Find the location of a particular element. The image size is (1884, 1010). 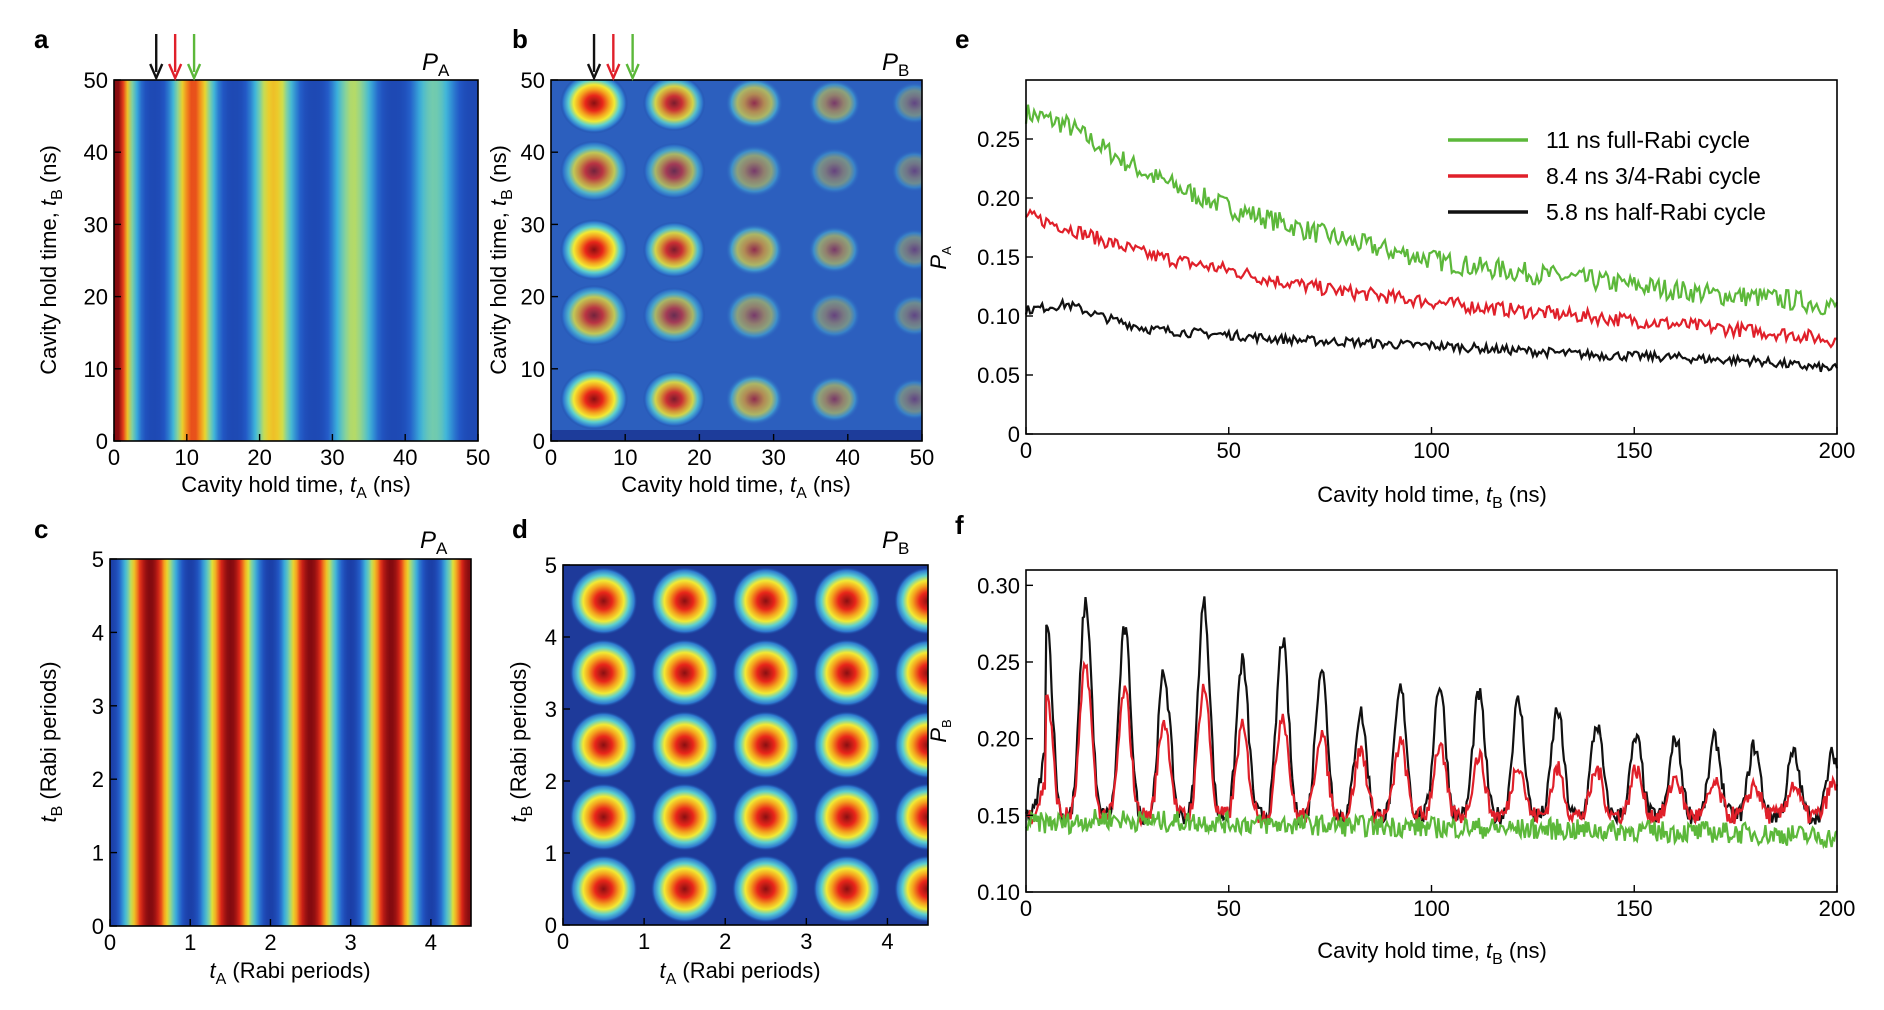

y-tick-label: 0.30 is located at coordinates (998, 585).